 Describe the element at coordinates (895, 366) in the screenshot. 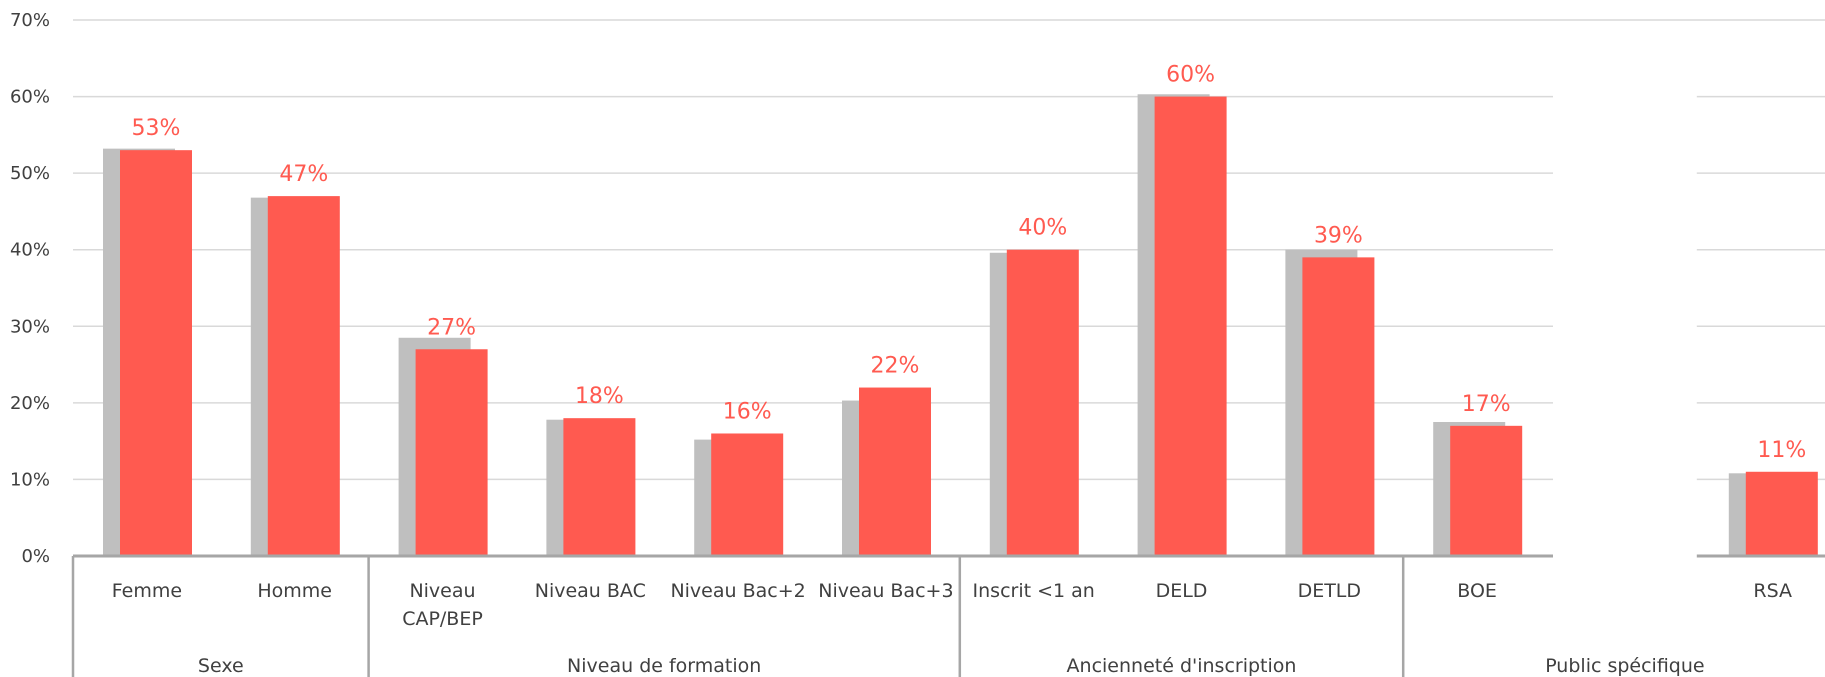

I see `data-label: 22%` at that location.